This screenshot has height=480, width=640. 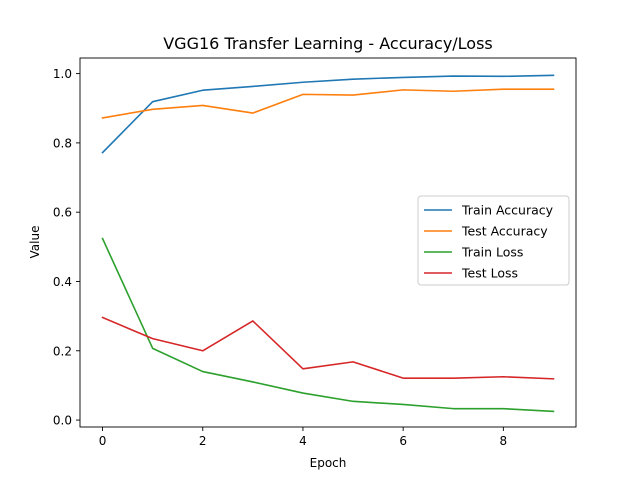 I want to click on y-tick-label: 0.6, so click(x=62, y=213).